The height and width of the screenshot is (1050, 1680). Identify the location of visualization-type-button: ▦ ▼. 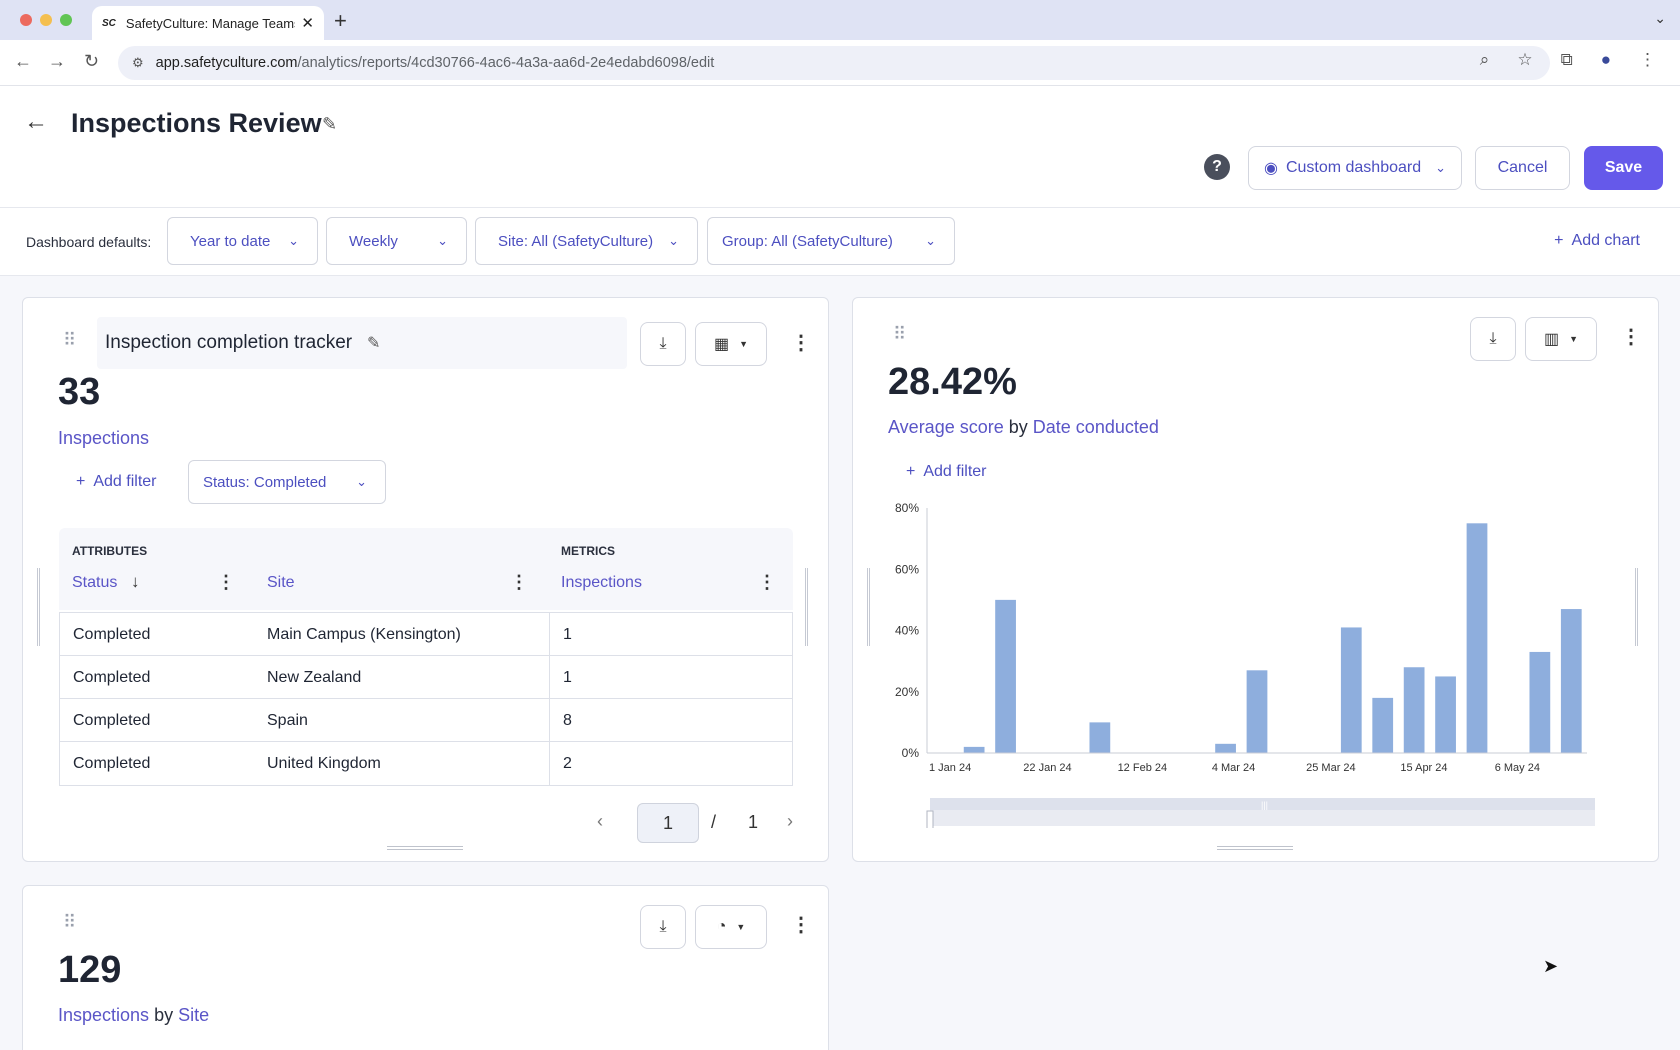
(731, 344).